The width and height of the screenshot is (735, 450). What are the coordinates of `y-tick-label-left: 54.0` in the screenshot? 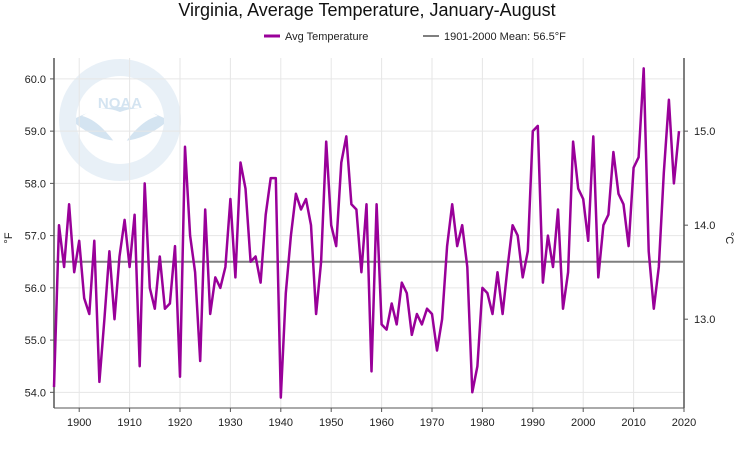 It's located at (35, 393).